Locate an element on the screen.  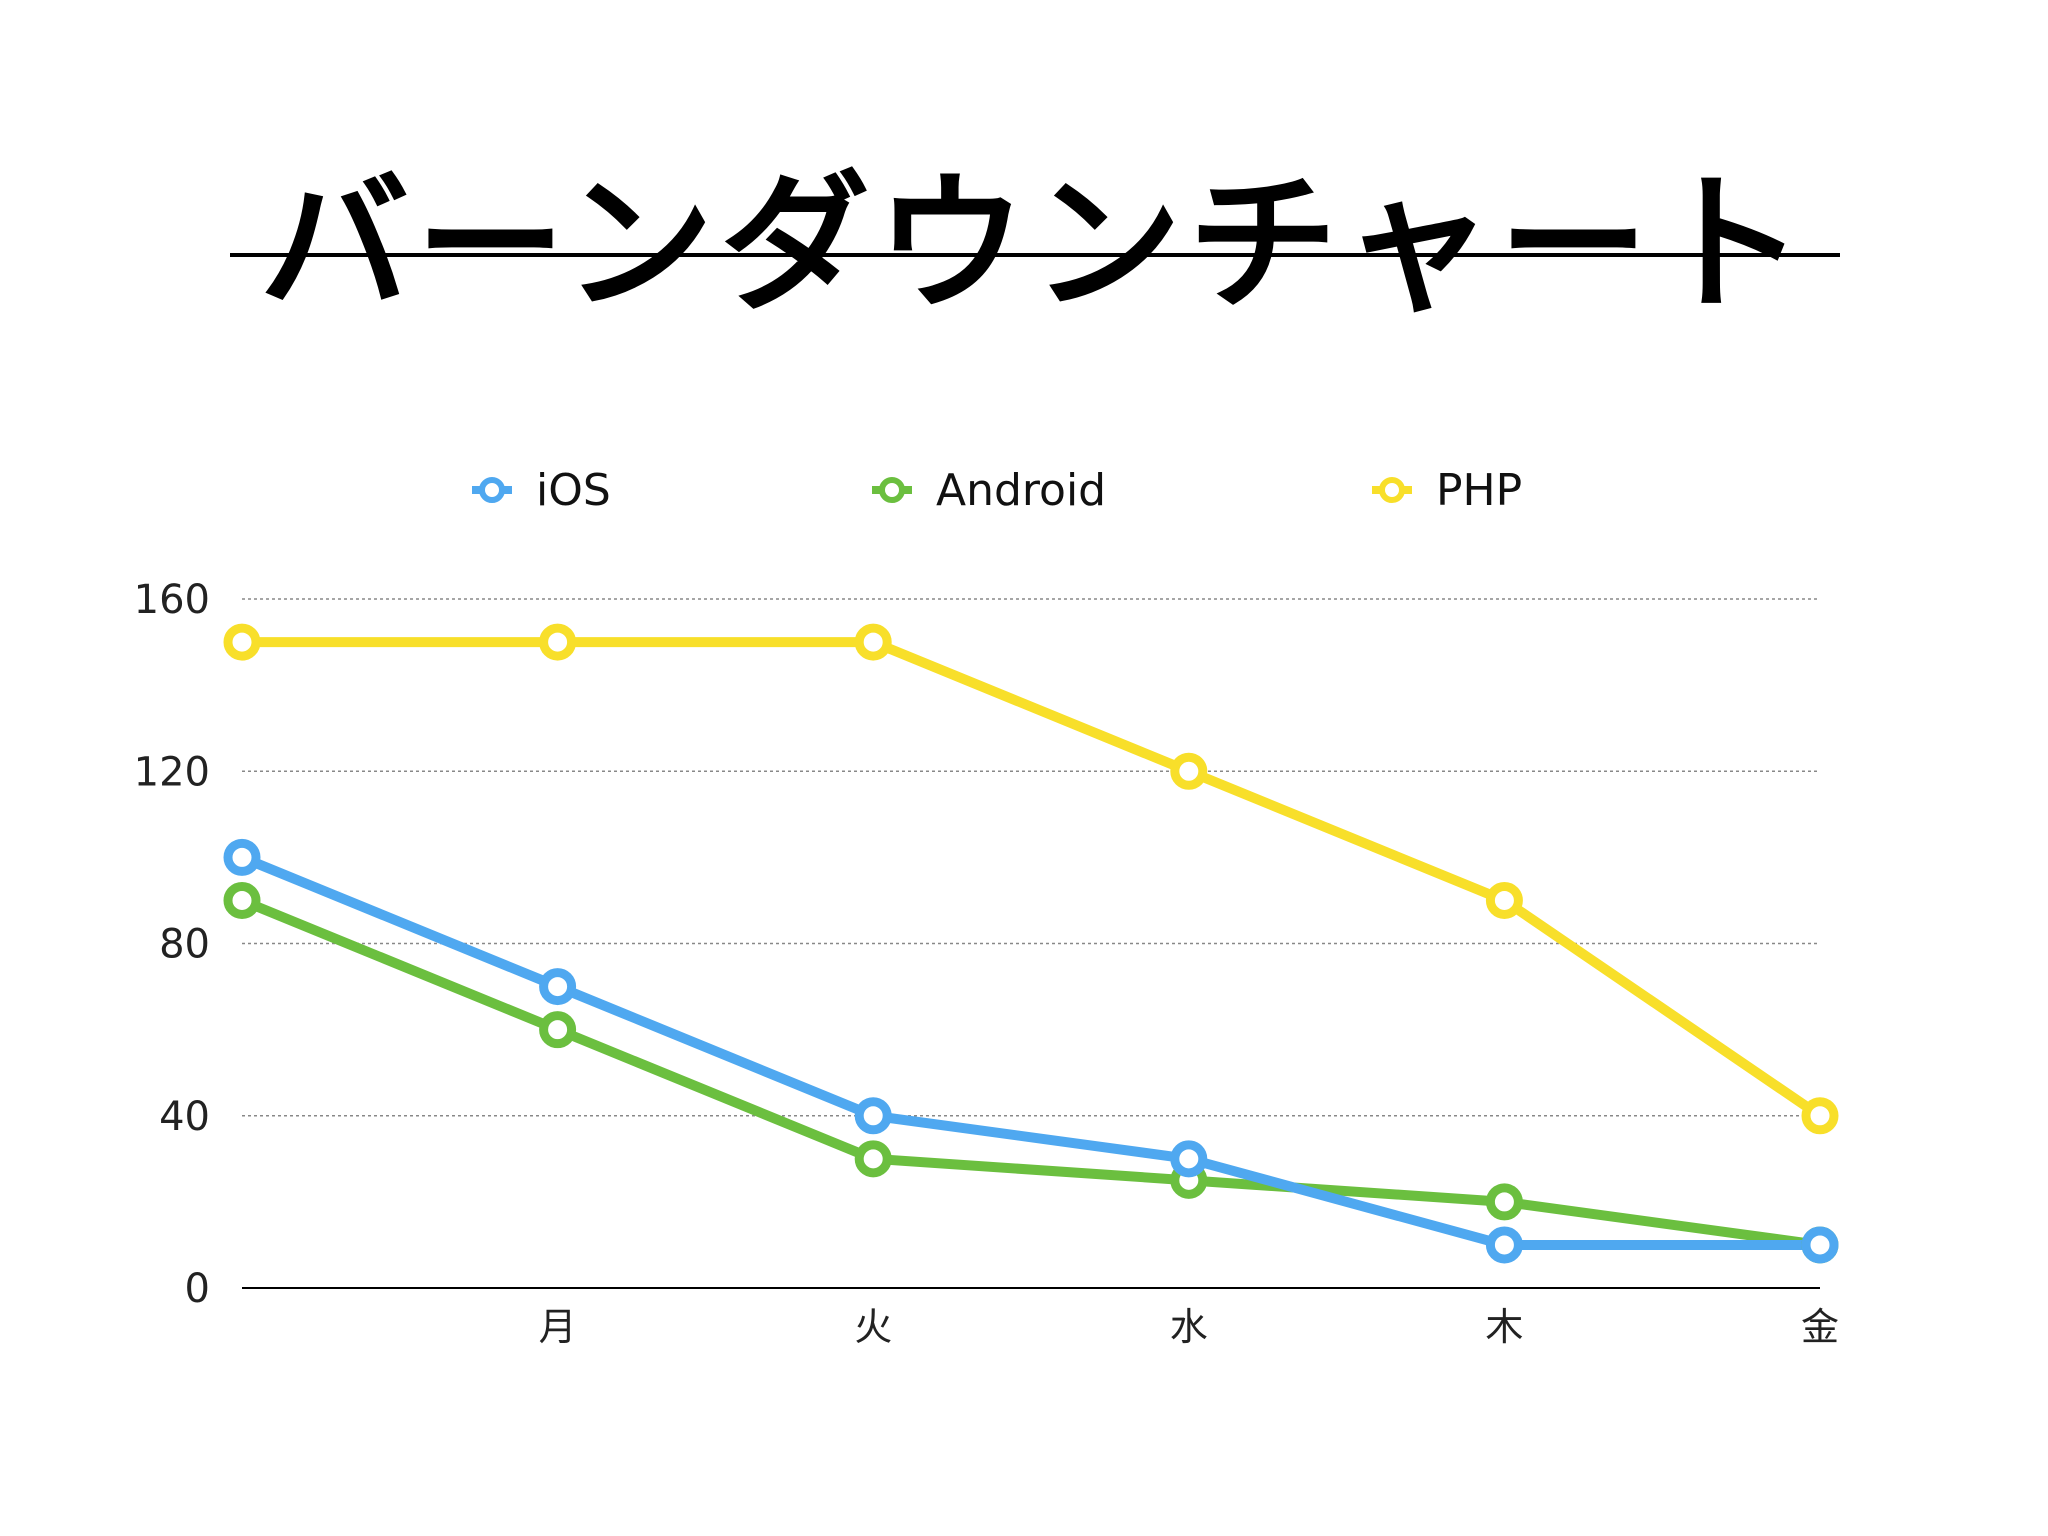
x-tick-label: 水 is located at coordinates (1189, 1327).